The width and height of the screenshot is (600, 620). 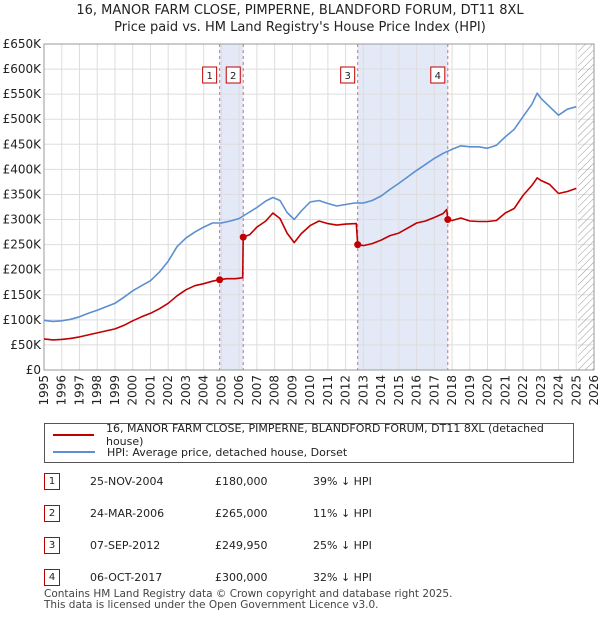 What do you see at coordinates (23, 220) in the screenshot?
I see `y-tick-label: £300K` at bounding box center [23, 220].